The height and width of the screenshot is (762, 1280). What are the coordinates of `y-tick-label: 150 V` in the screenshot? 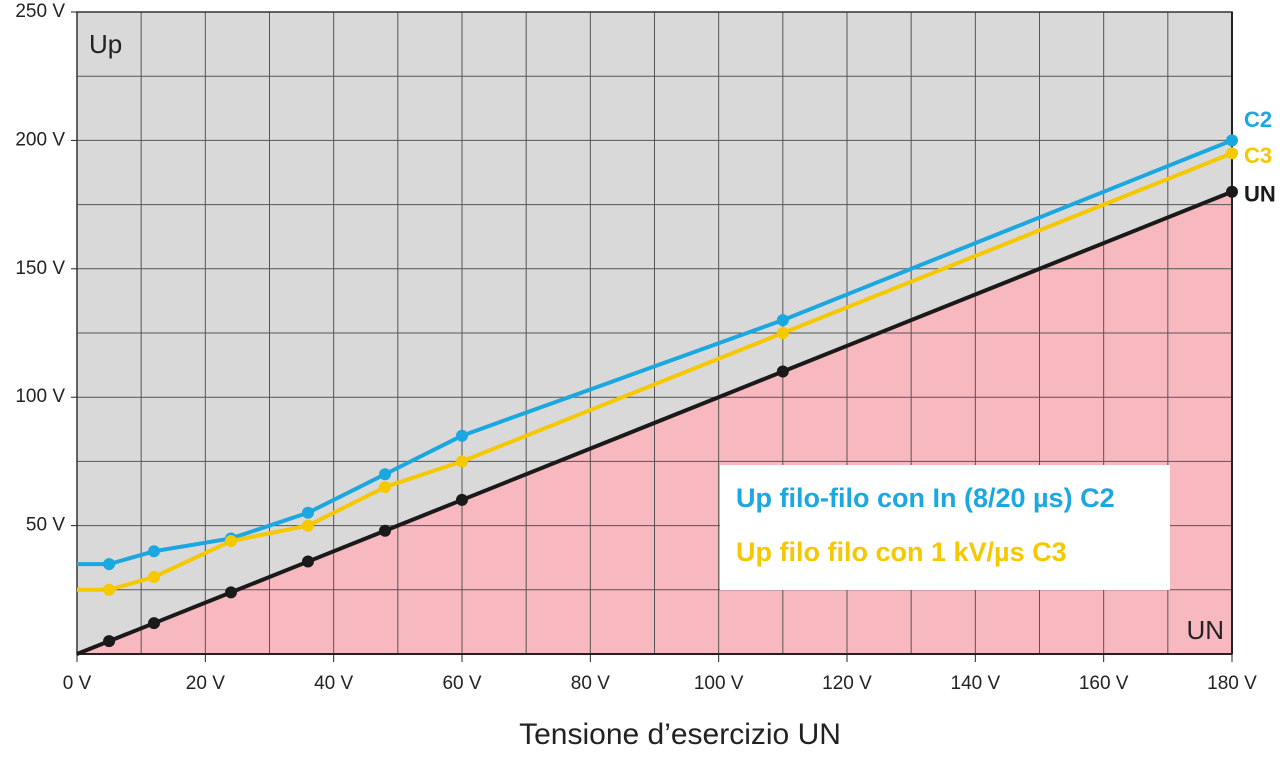 It's located at (40, 268).